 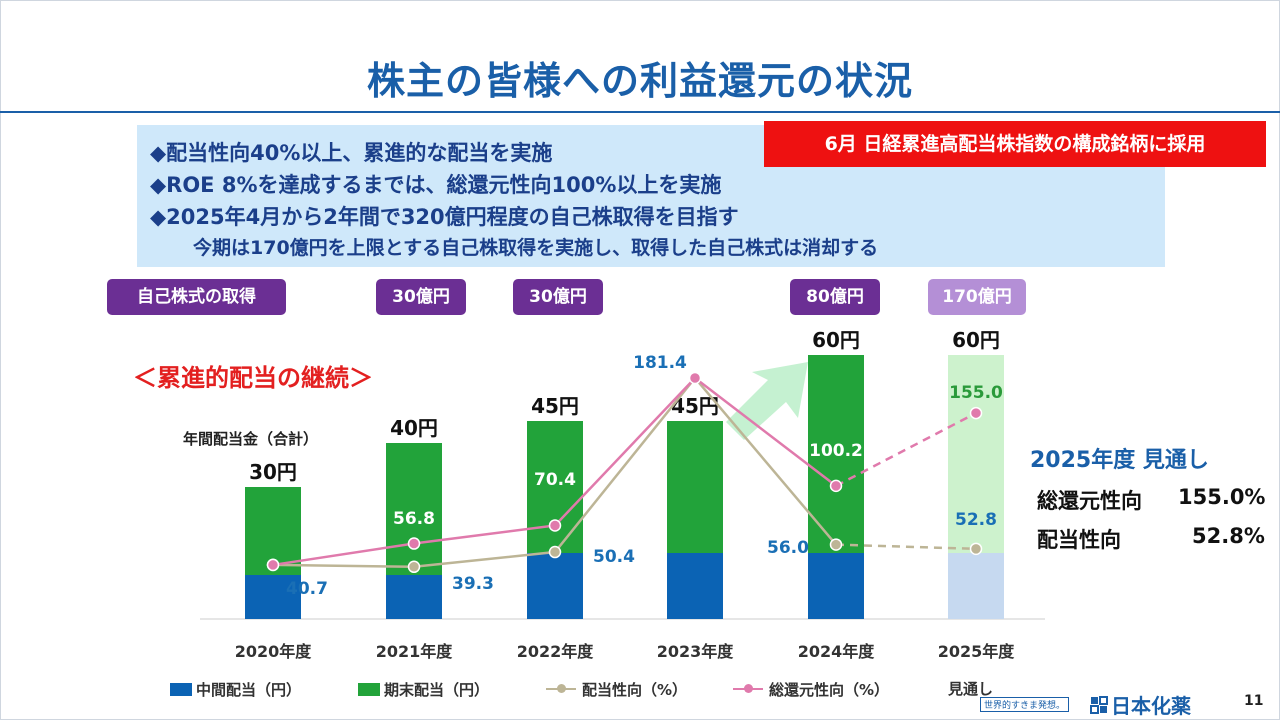 I want to click on total-return-point-2021, so click(x=414, y=543).